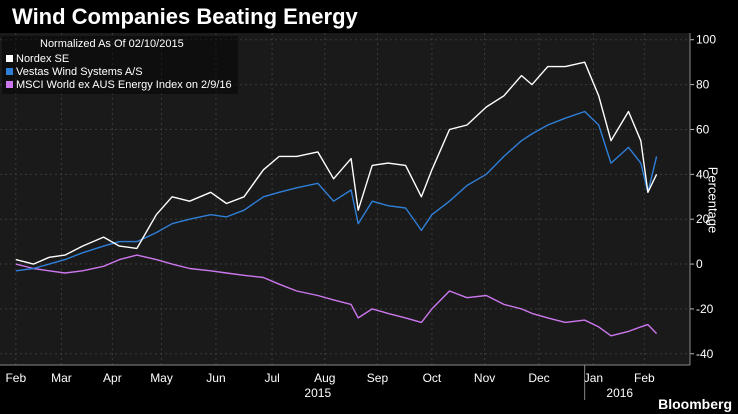 This screenshot has height=414, width=738. What do you see at coordinates (706, 40) in the screenshot?
I see `y-tick-label: 100` at bounding box center [706, 40].